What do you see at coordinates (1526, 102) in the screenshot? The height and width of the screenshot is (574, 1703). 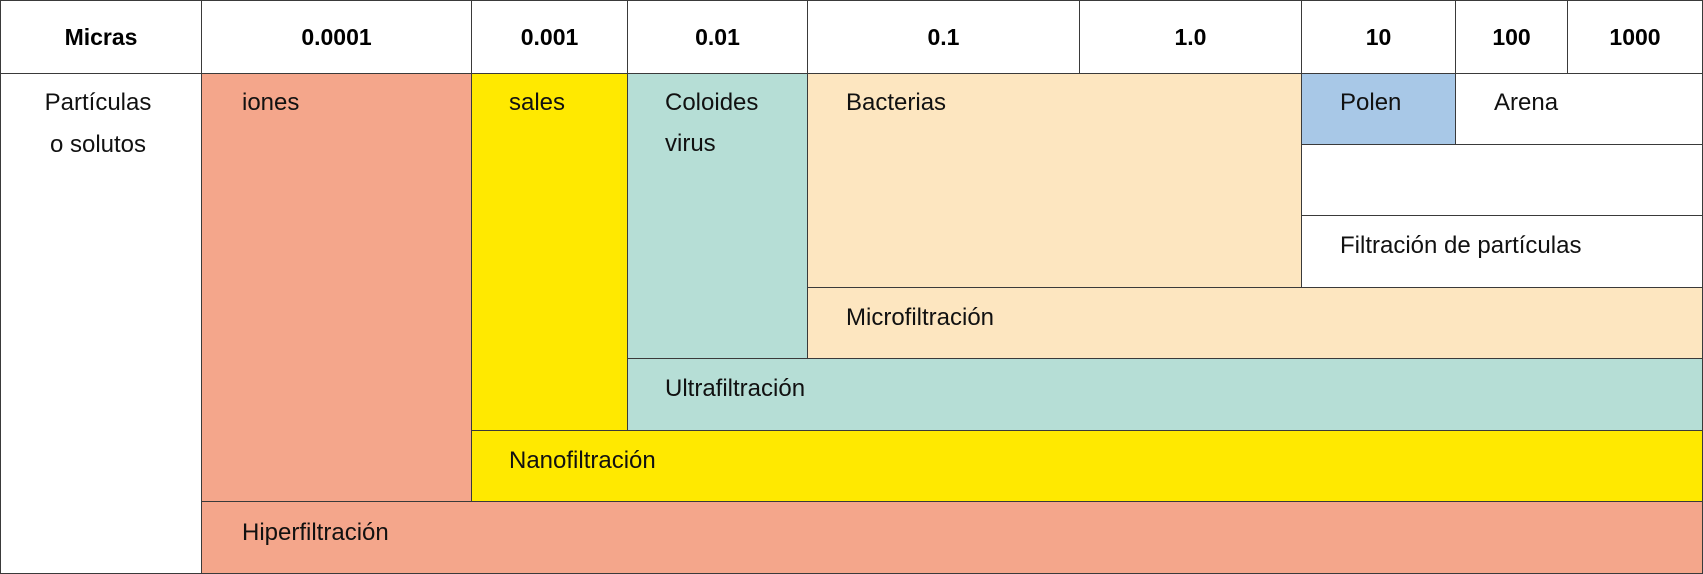 I see `label-arena: Arena` at bounding box center [1526, 102].